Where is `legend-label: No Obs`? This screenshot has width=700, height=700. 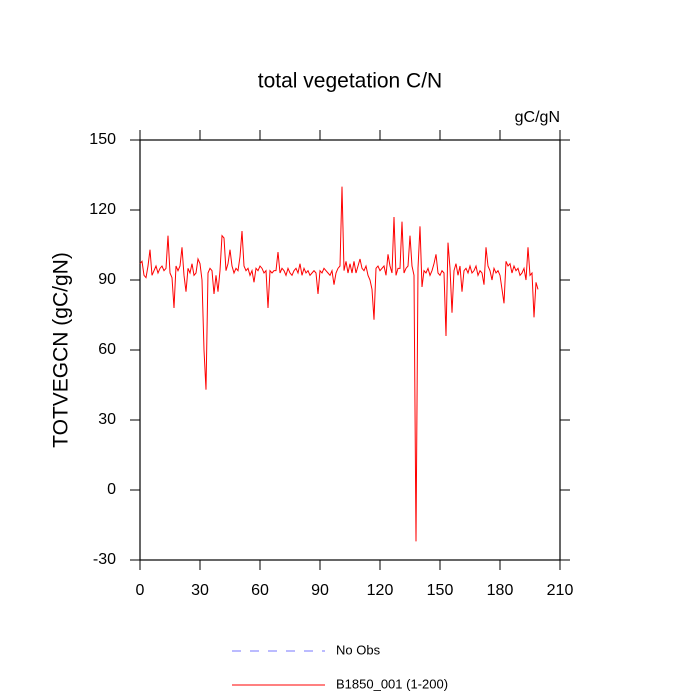 legend-label: No Obs is located at coordinates (358, 649).